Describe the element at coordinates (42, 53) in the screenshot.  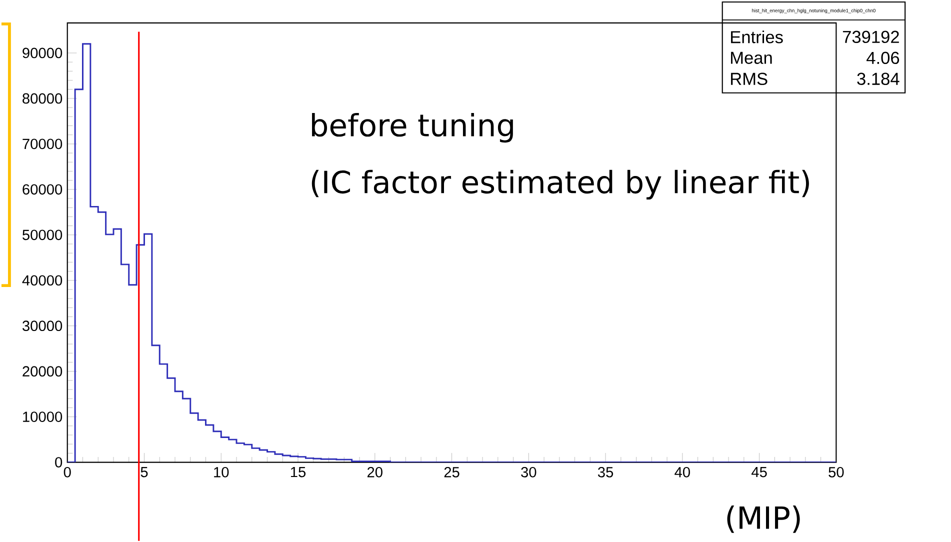
I see `y-tick-label: 90000` at that location.